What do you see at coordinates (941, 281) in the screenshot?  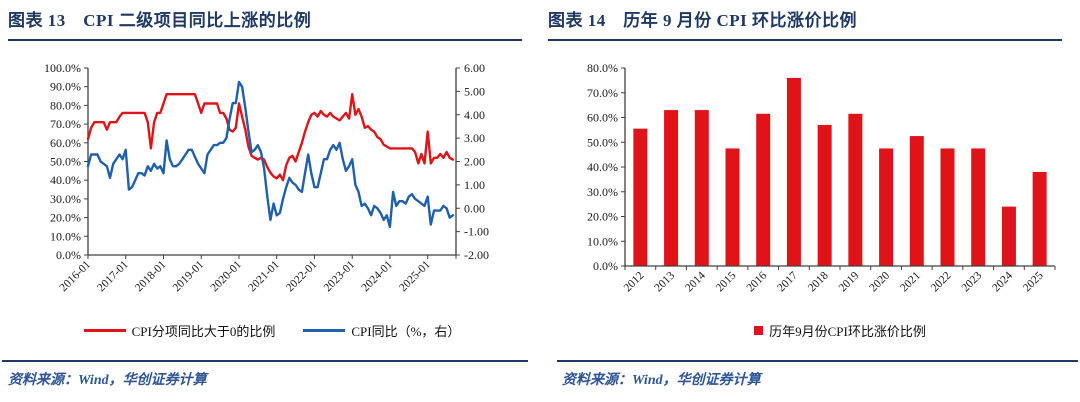 I see `svg-text: 2022` at bounding box center [941, 281].